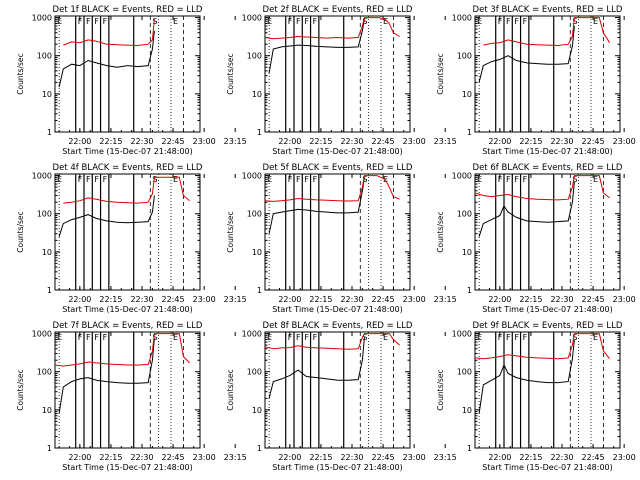 The image size is (640, 480). Describe the element at coordinates (338, 326) in the screenshot. I see `panel-title: Det 8f BLACK = Events, RED = LLD` at that location.